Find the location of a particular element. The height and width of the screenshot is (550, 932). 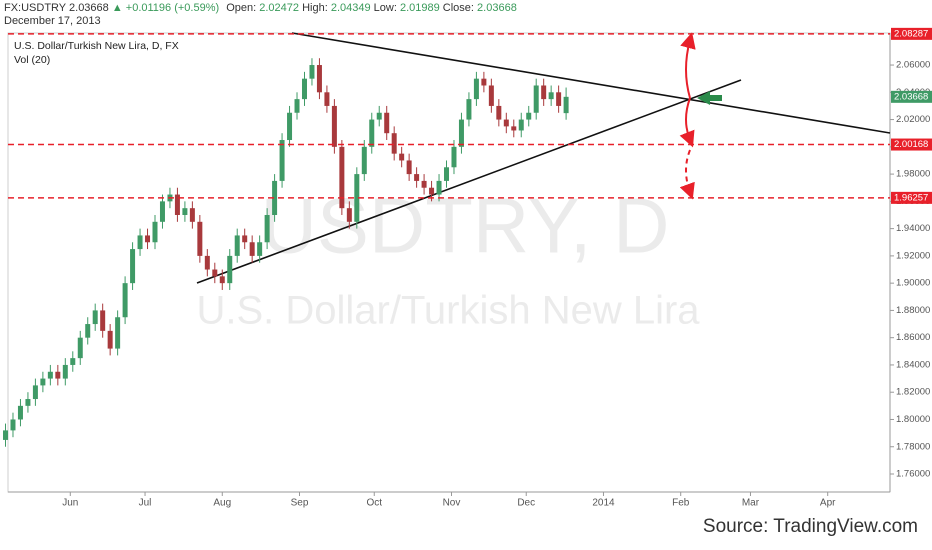

last-price: 2.03668 is located at coordinates (89, 8).